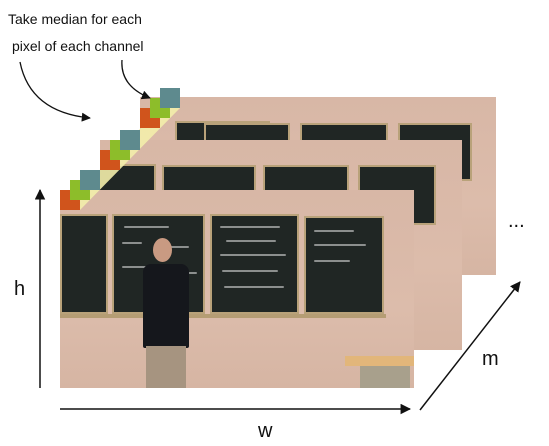  What do you see at coordinates (162, 250) in the screenshot?
I see `lecturer-head` at bounding box center [162, 250].